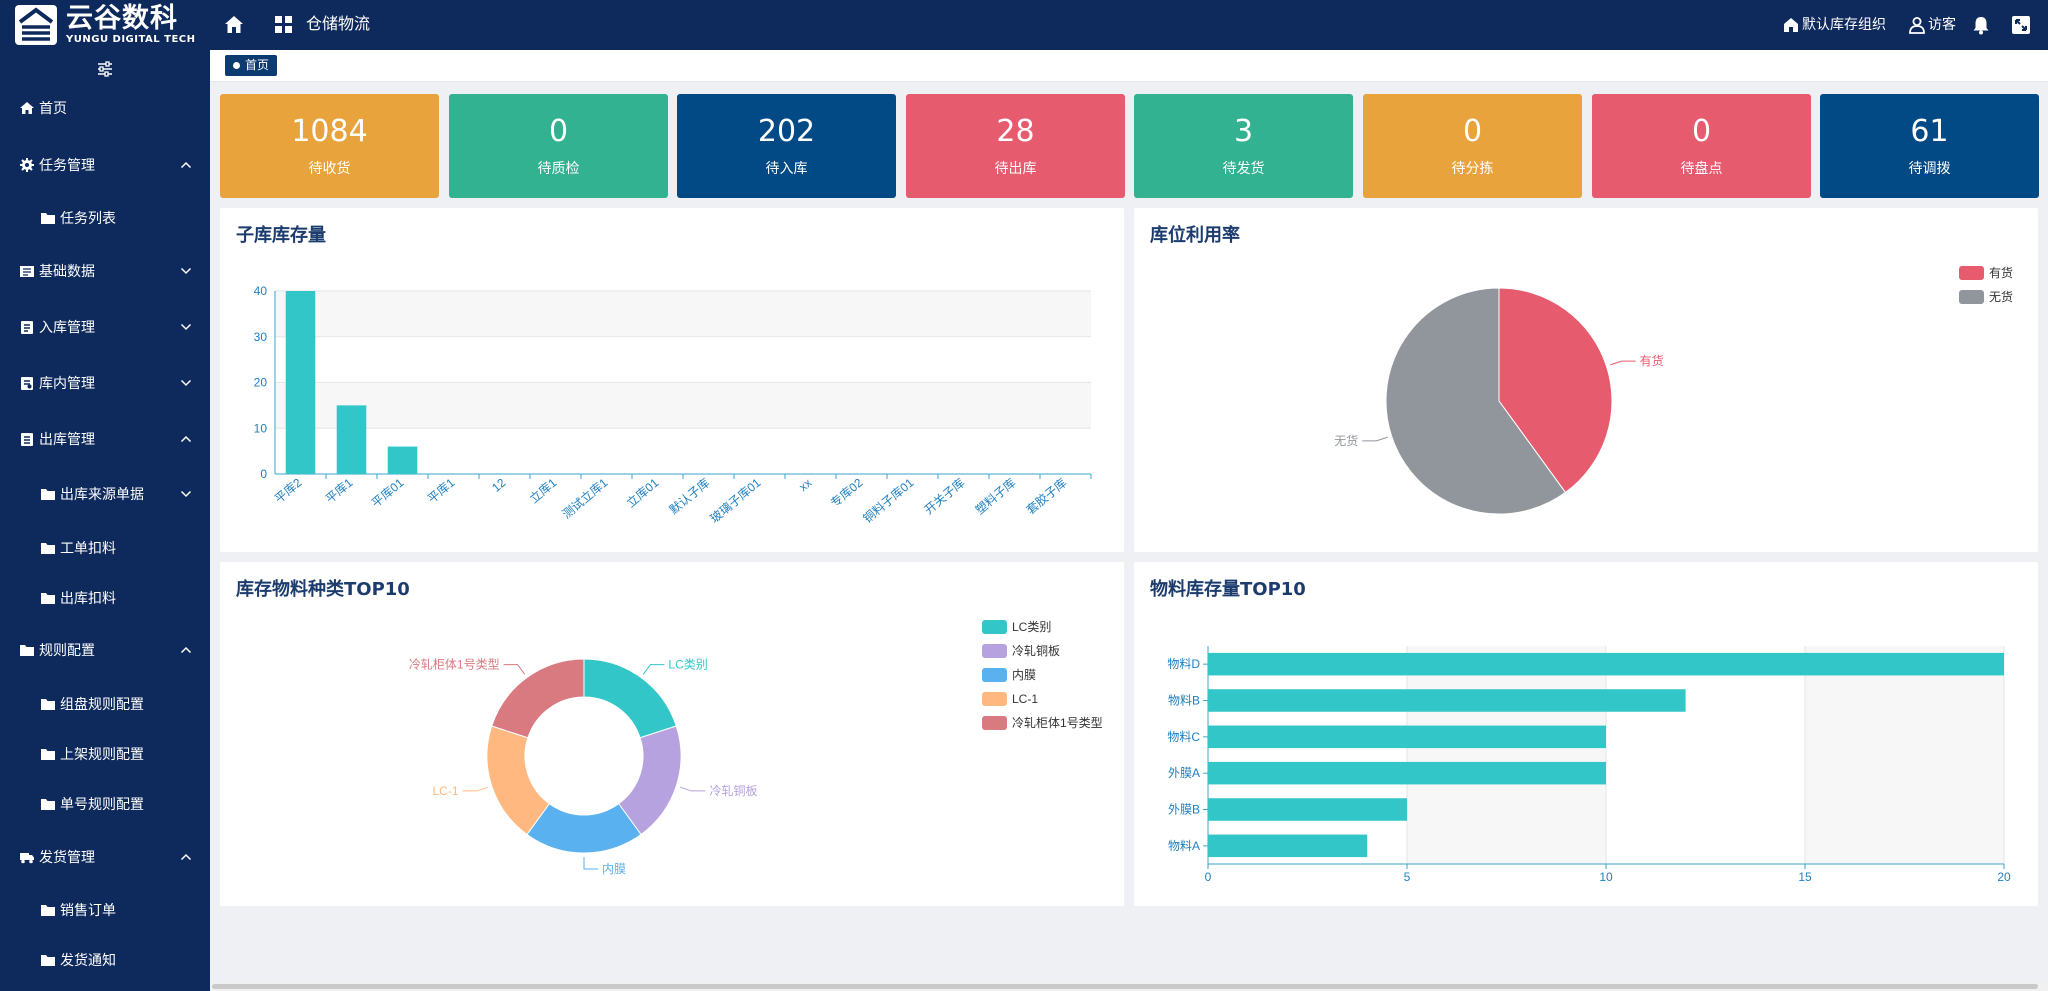 This screenshot has height=991, width=2048. What do you see at coordinates (1981, 25) in the screenshot?
I see `bell-icon` at bounding box center [1981, 25].